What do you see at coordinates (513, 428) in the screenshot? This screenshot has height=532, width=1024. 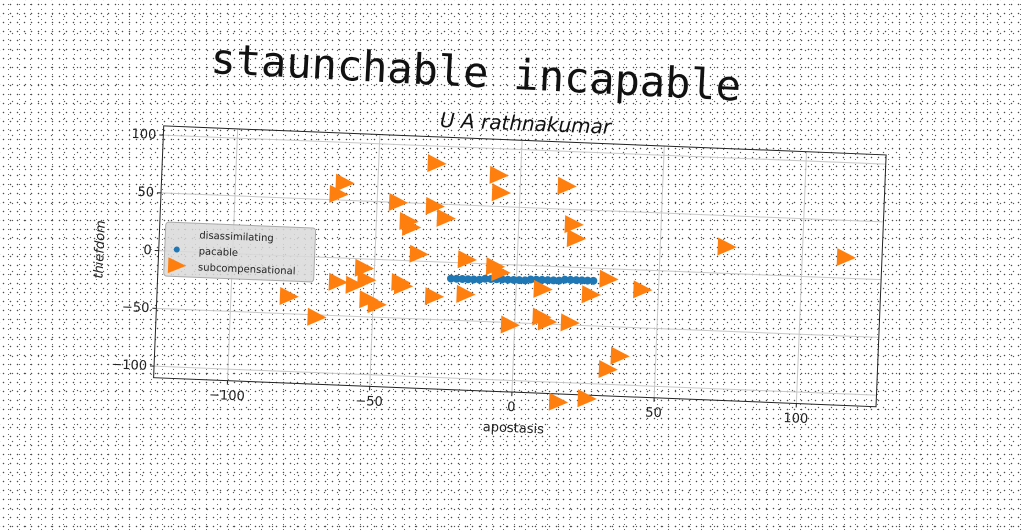 I see `x-axis-label: apostasis` at bounding box center [513, 428].